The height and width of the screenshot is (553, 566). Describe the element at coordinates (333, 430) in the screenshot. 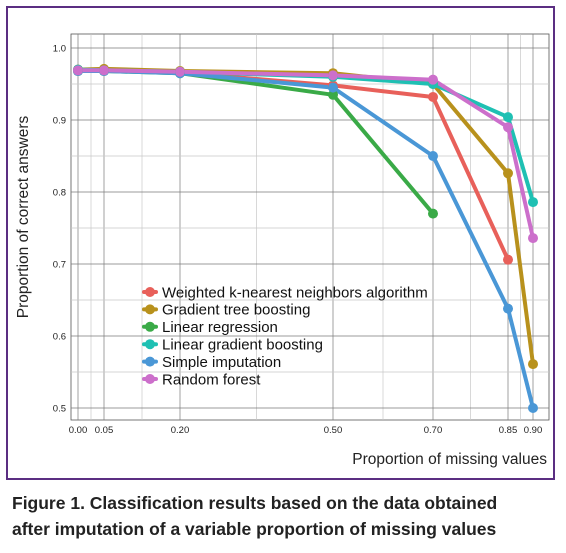

I see `x-tick-label: 0.50` at that location.